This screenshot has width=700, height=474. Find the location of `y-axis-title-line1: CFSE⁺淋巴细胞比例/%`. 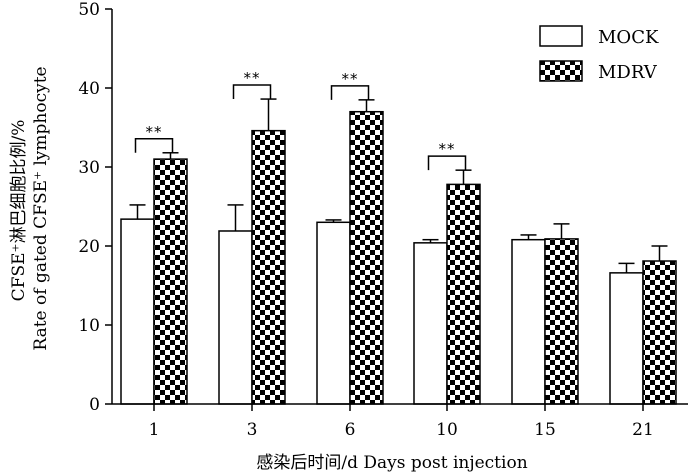

y-axis-title-line1: CFSE⁺淋巴细胞比例/% is located at coordinates (19, 211).